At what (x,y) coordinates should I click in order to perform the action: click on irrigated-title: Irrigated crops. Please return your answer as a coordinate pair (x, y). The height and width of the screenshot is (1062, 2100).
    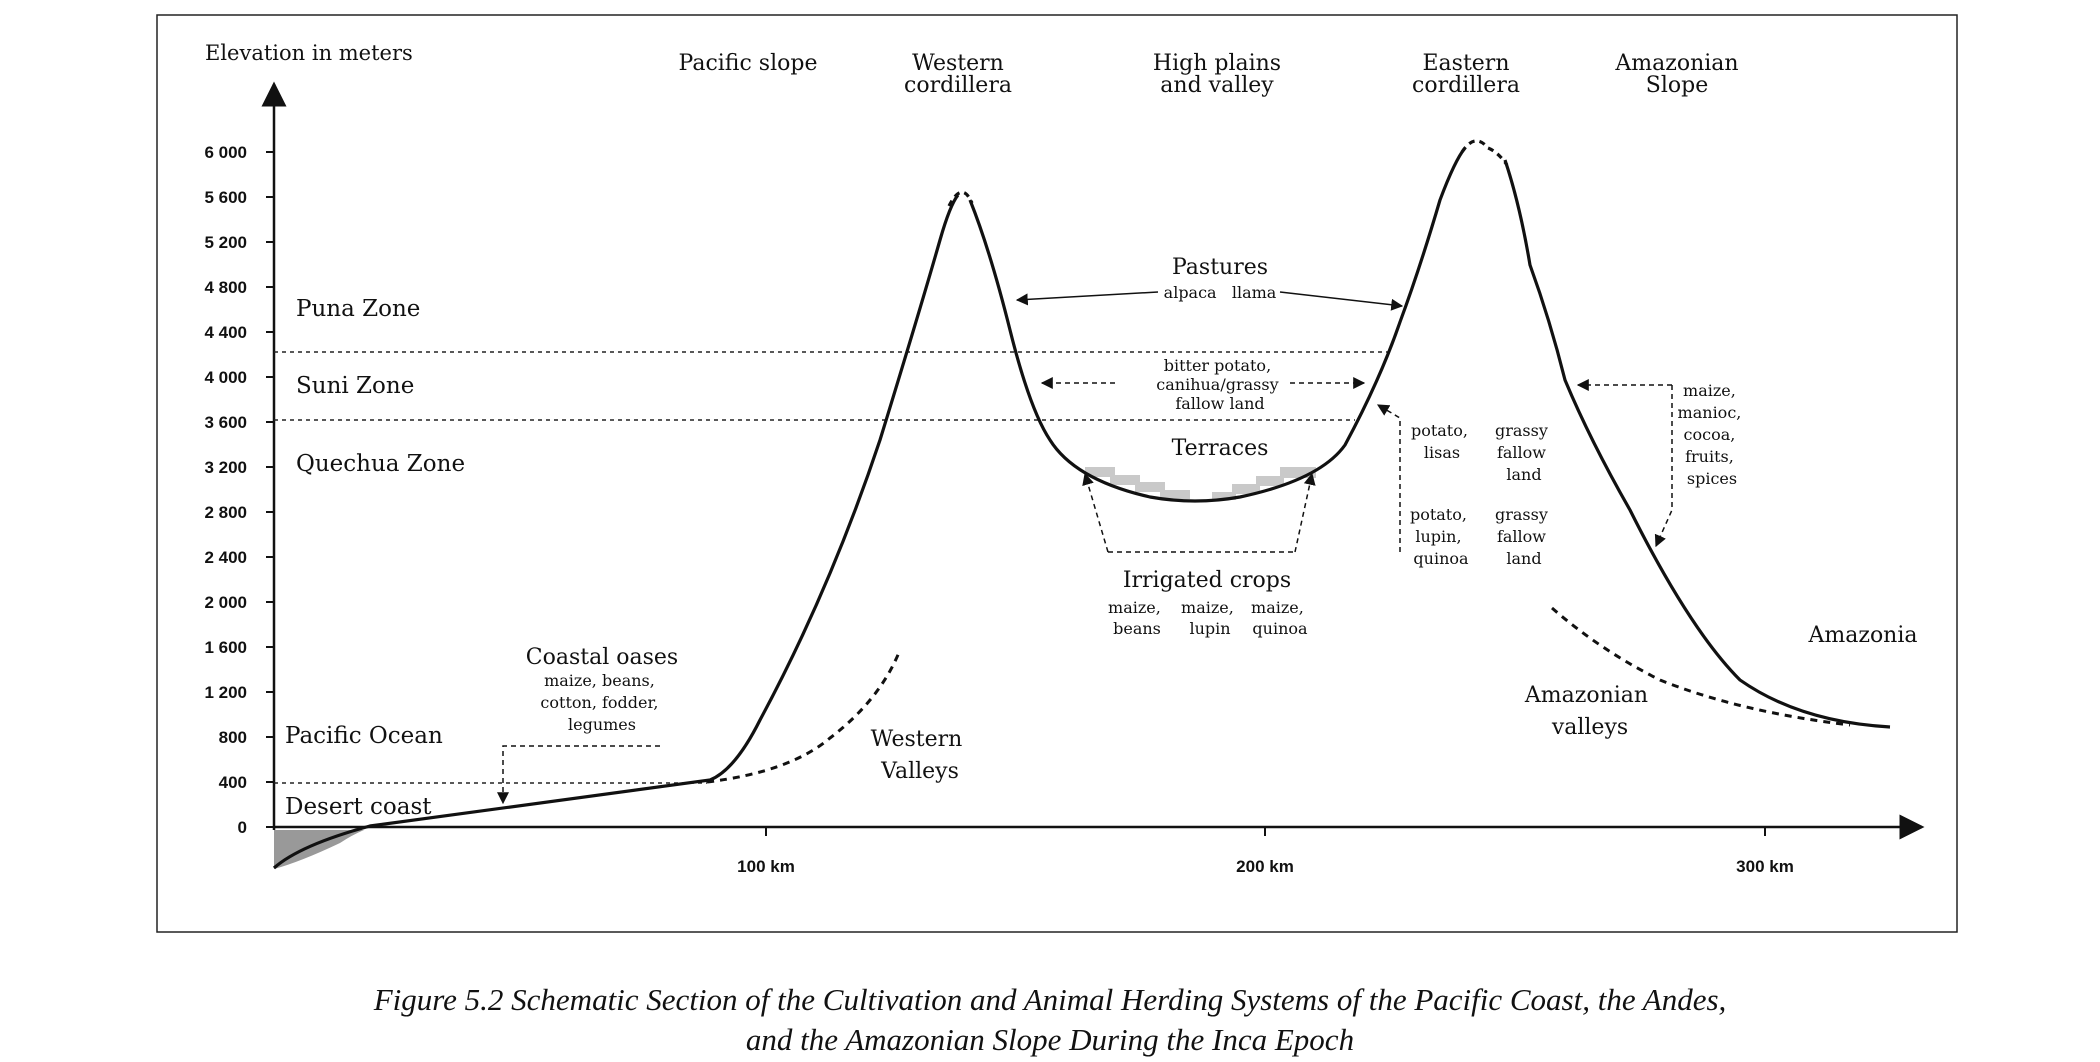
    Looking at the image, I should click on (1207, 580).